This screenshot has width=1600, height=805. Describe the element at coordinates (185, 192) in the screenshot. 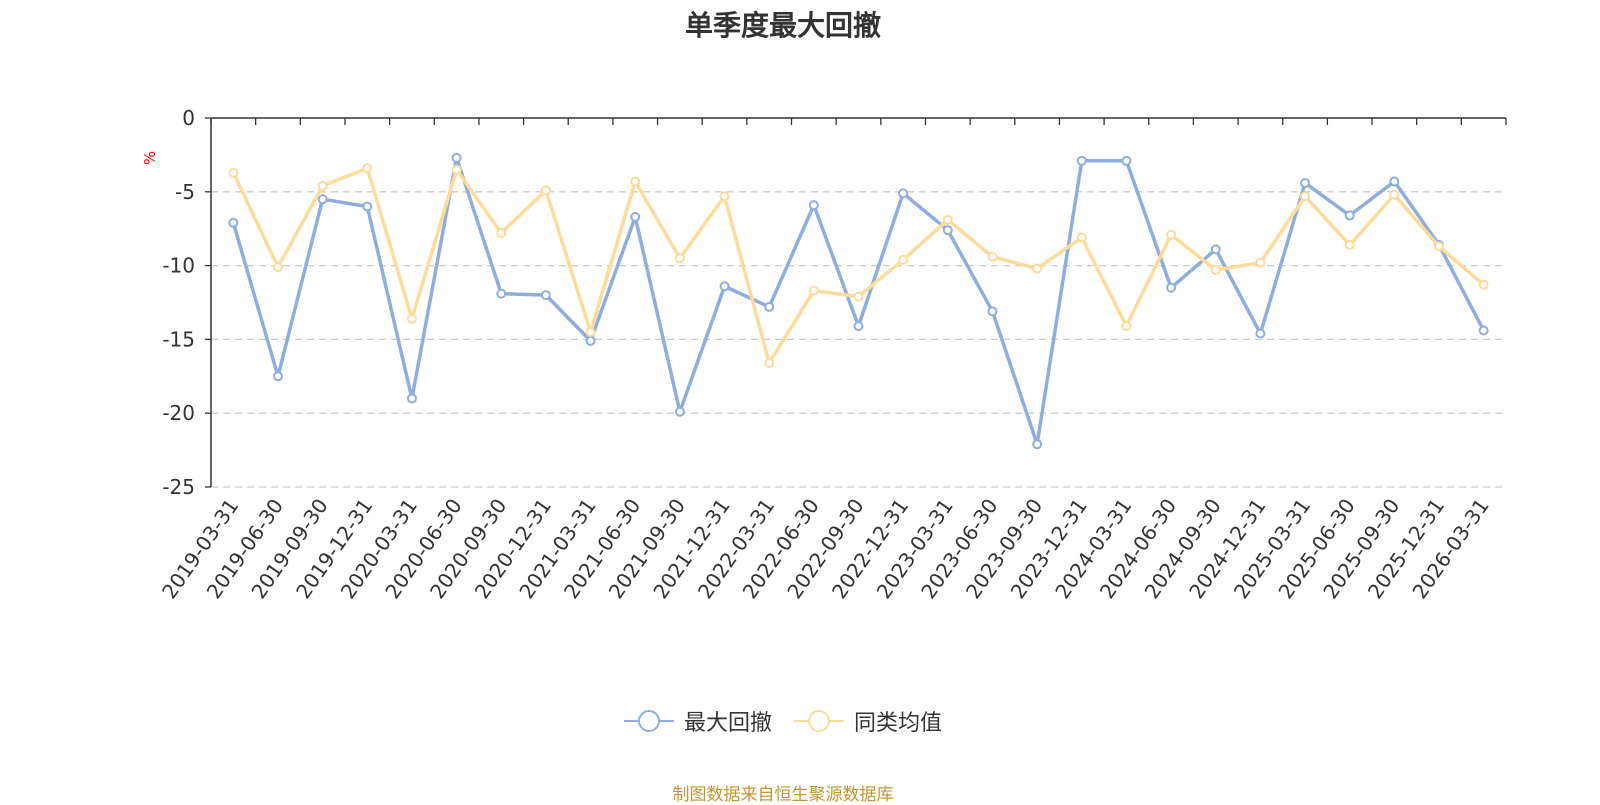

I see `y-tick-label: -5` at that location.